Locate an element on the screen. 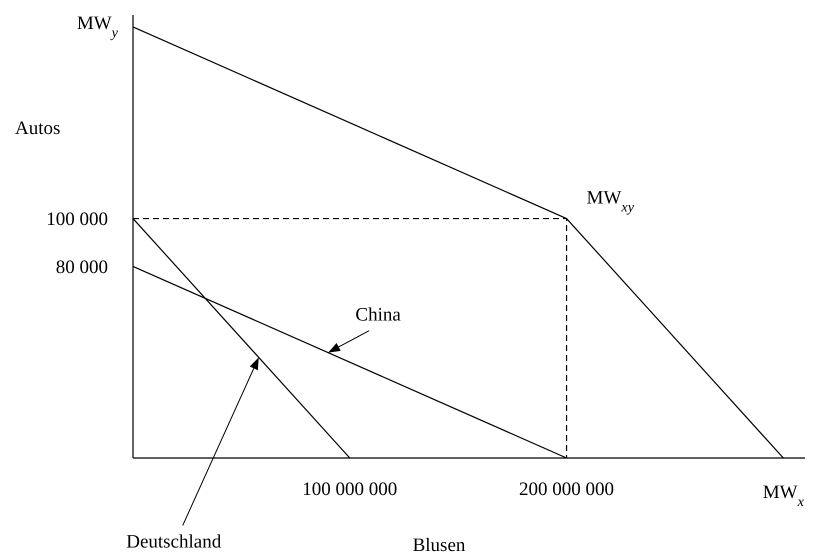 The width and height of the screenshot is (829, 557). annotation: MW$_{x}$ is located at coordinates (783, 496).